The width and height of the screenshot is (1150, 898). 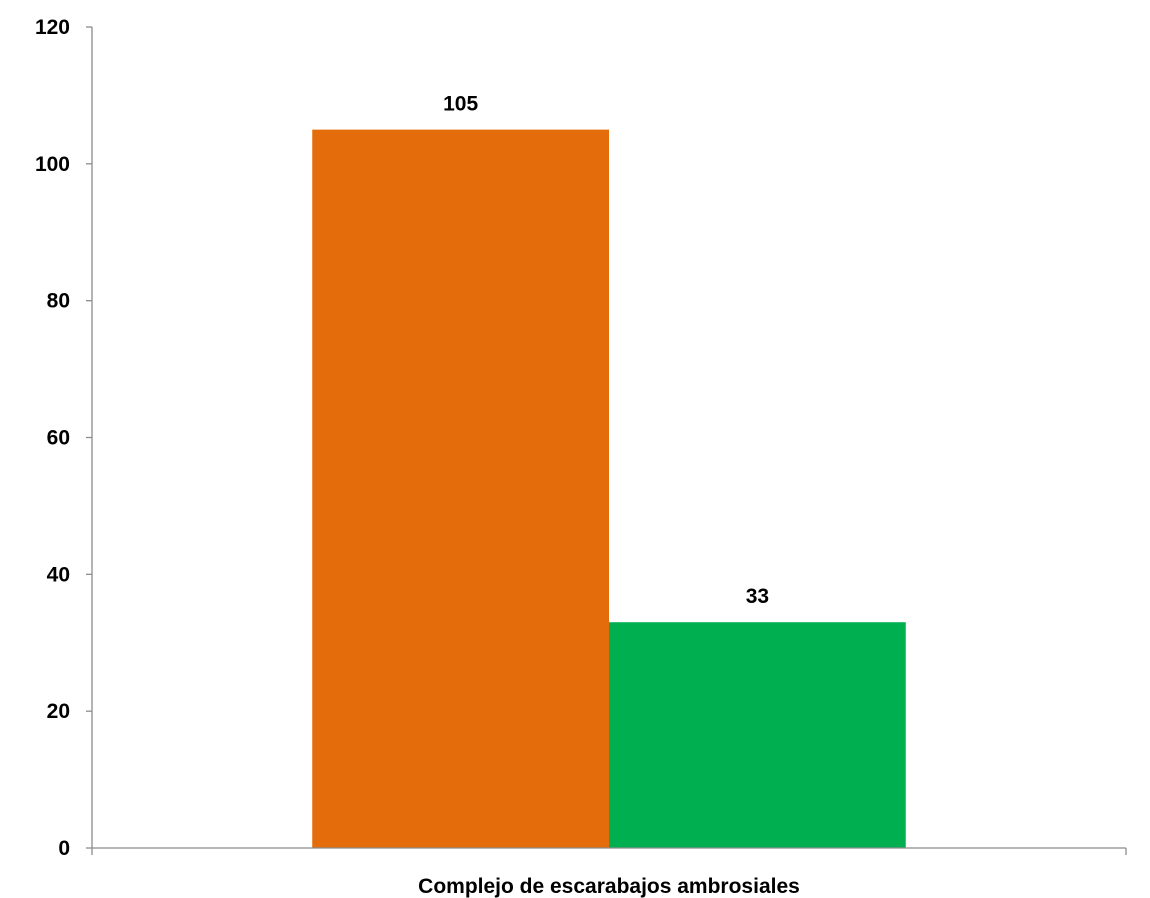 What do you see at coordinates (52, 27) in the screenshot?
I see `y-tick-label: 120` at bounding box center [52, 27].